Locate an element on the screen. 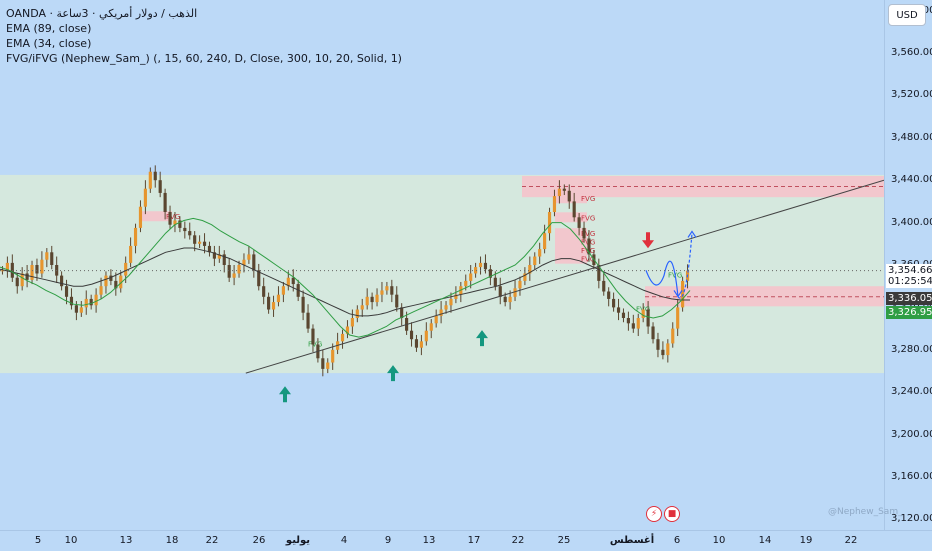  us-flag-event-icon: ■ is located at coordinates (672, 514).